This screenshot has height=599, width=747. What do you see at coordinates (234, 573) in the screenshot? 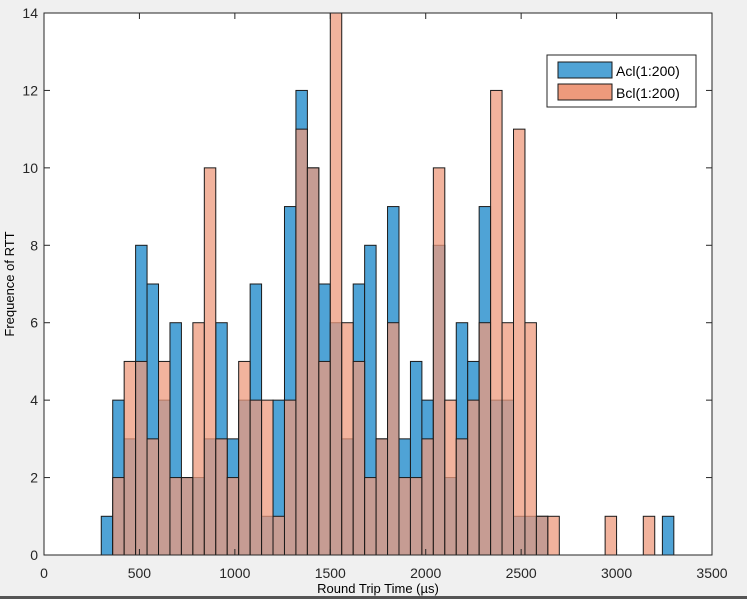
I see `x-tick-label-1000: 1000` at bounding box center [234, 573].